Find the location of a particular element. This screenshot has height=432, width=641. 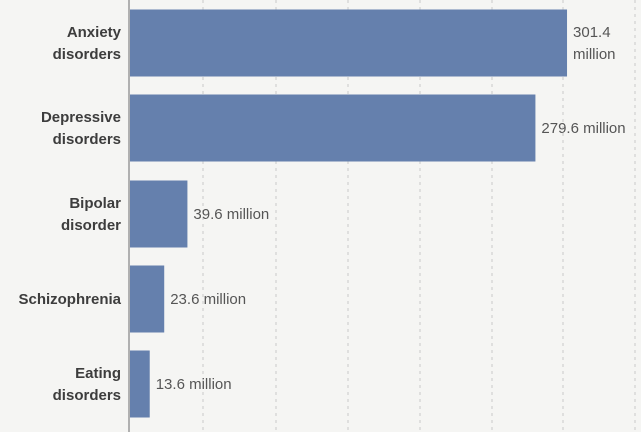

category-label: Schizophrenia is located at coordinates (69, 299).